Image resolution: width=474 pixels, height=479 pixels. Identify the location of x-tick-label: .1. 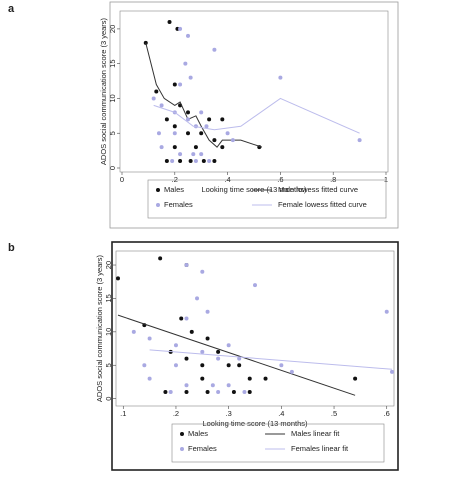
(123, 413).